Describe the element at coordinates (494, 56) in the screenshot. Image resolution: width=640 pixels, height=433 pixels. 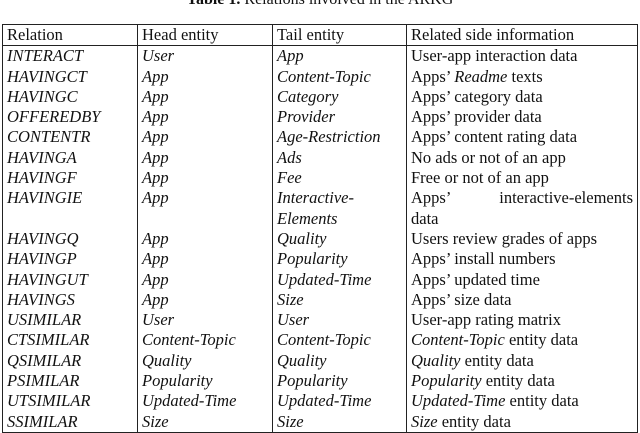
I see `side-information-text: User-app interaction data` at that location.